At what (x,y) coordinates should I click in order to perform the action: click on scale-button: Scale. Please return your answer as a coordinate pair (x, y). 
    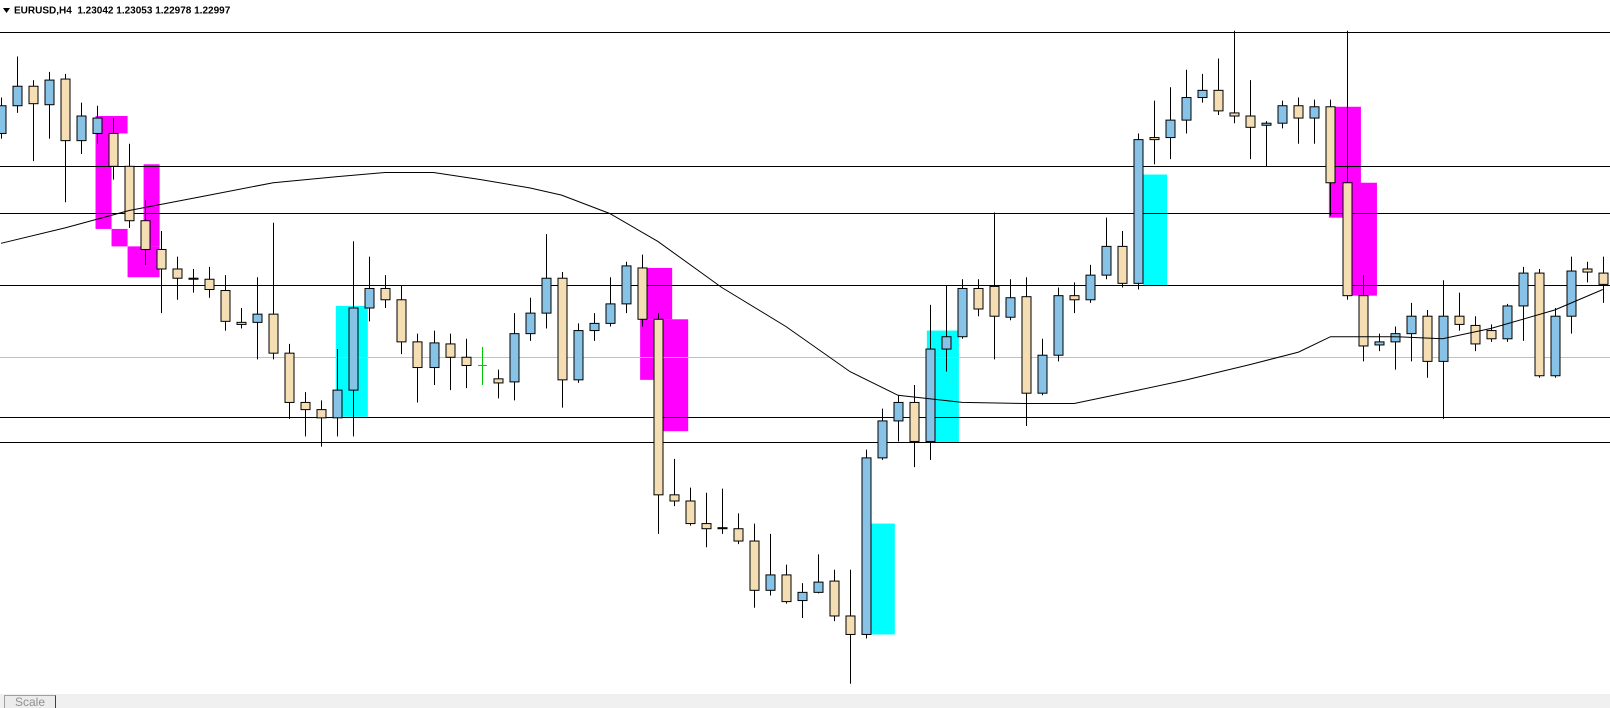
    Looking at the image, I should click on (30, 701).